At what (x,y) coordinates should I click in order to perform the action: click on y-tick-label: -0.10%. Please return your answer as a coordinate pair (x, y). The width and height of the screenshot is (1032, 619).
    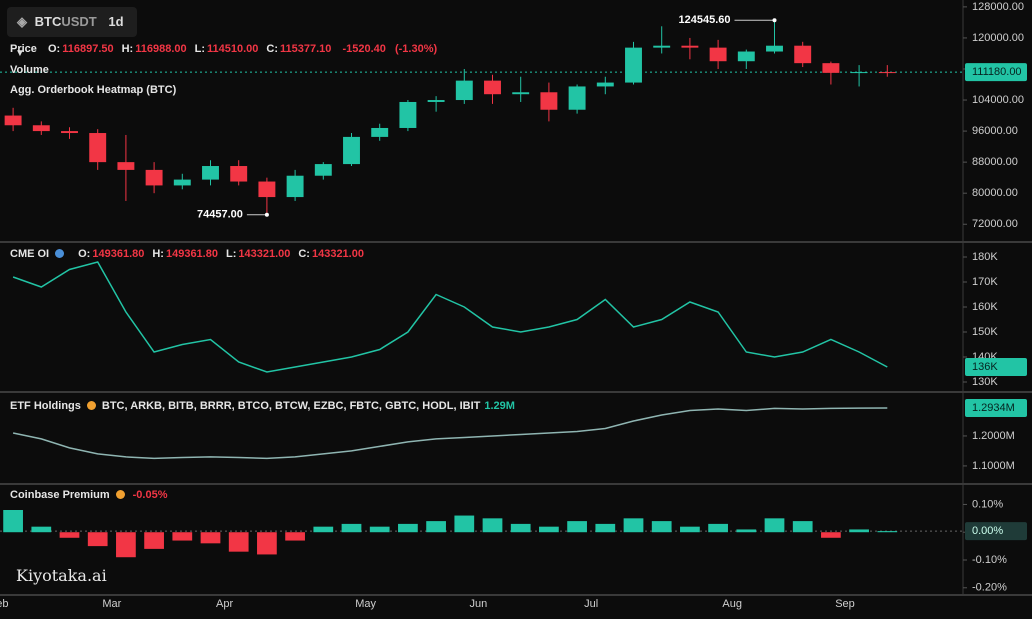
    Looking at the image, I should click on (989, 560).